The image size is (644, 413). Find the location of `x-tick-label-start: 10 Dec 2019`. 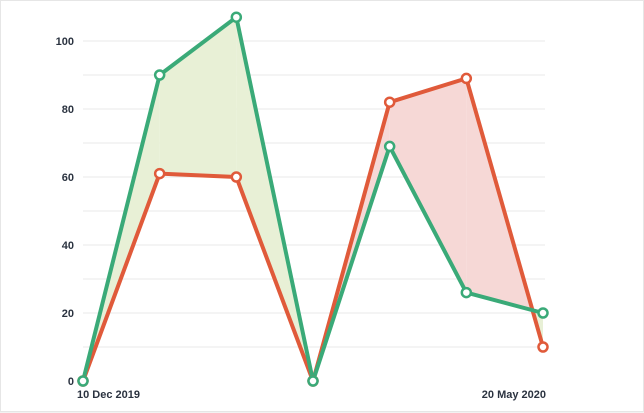

x-tick-label-start: 10 Dec 2019 is located at coordinates (108, 395).